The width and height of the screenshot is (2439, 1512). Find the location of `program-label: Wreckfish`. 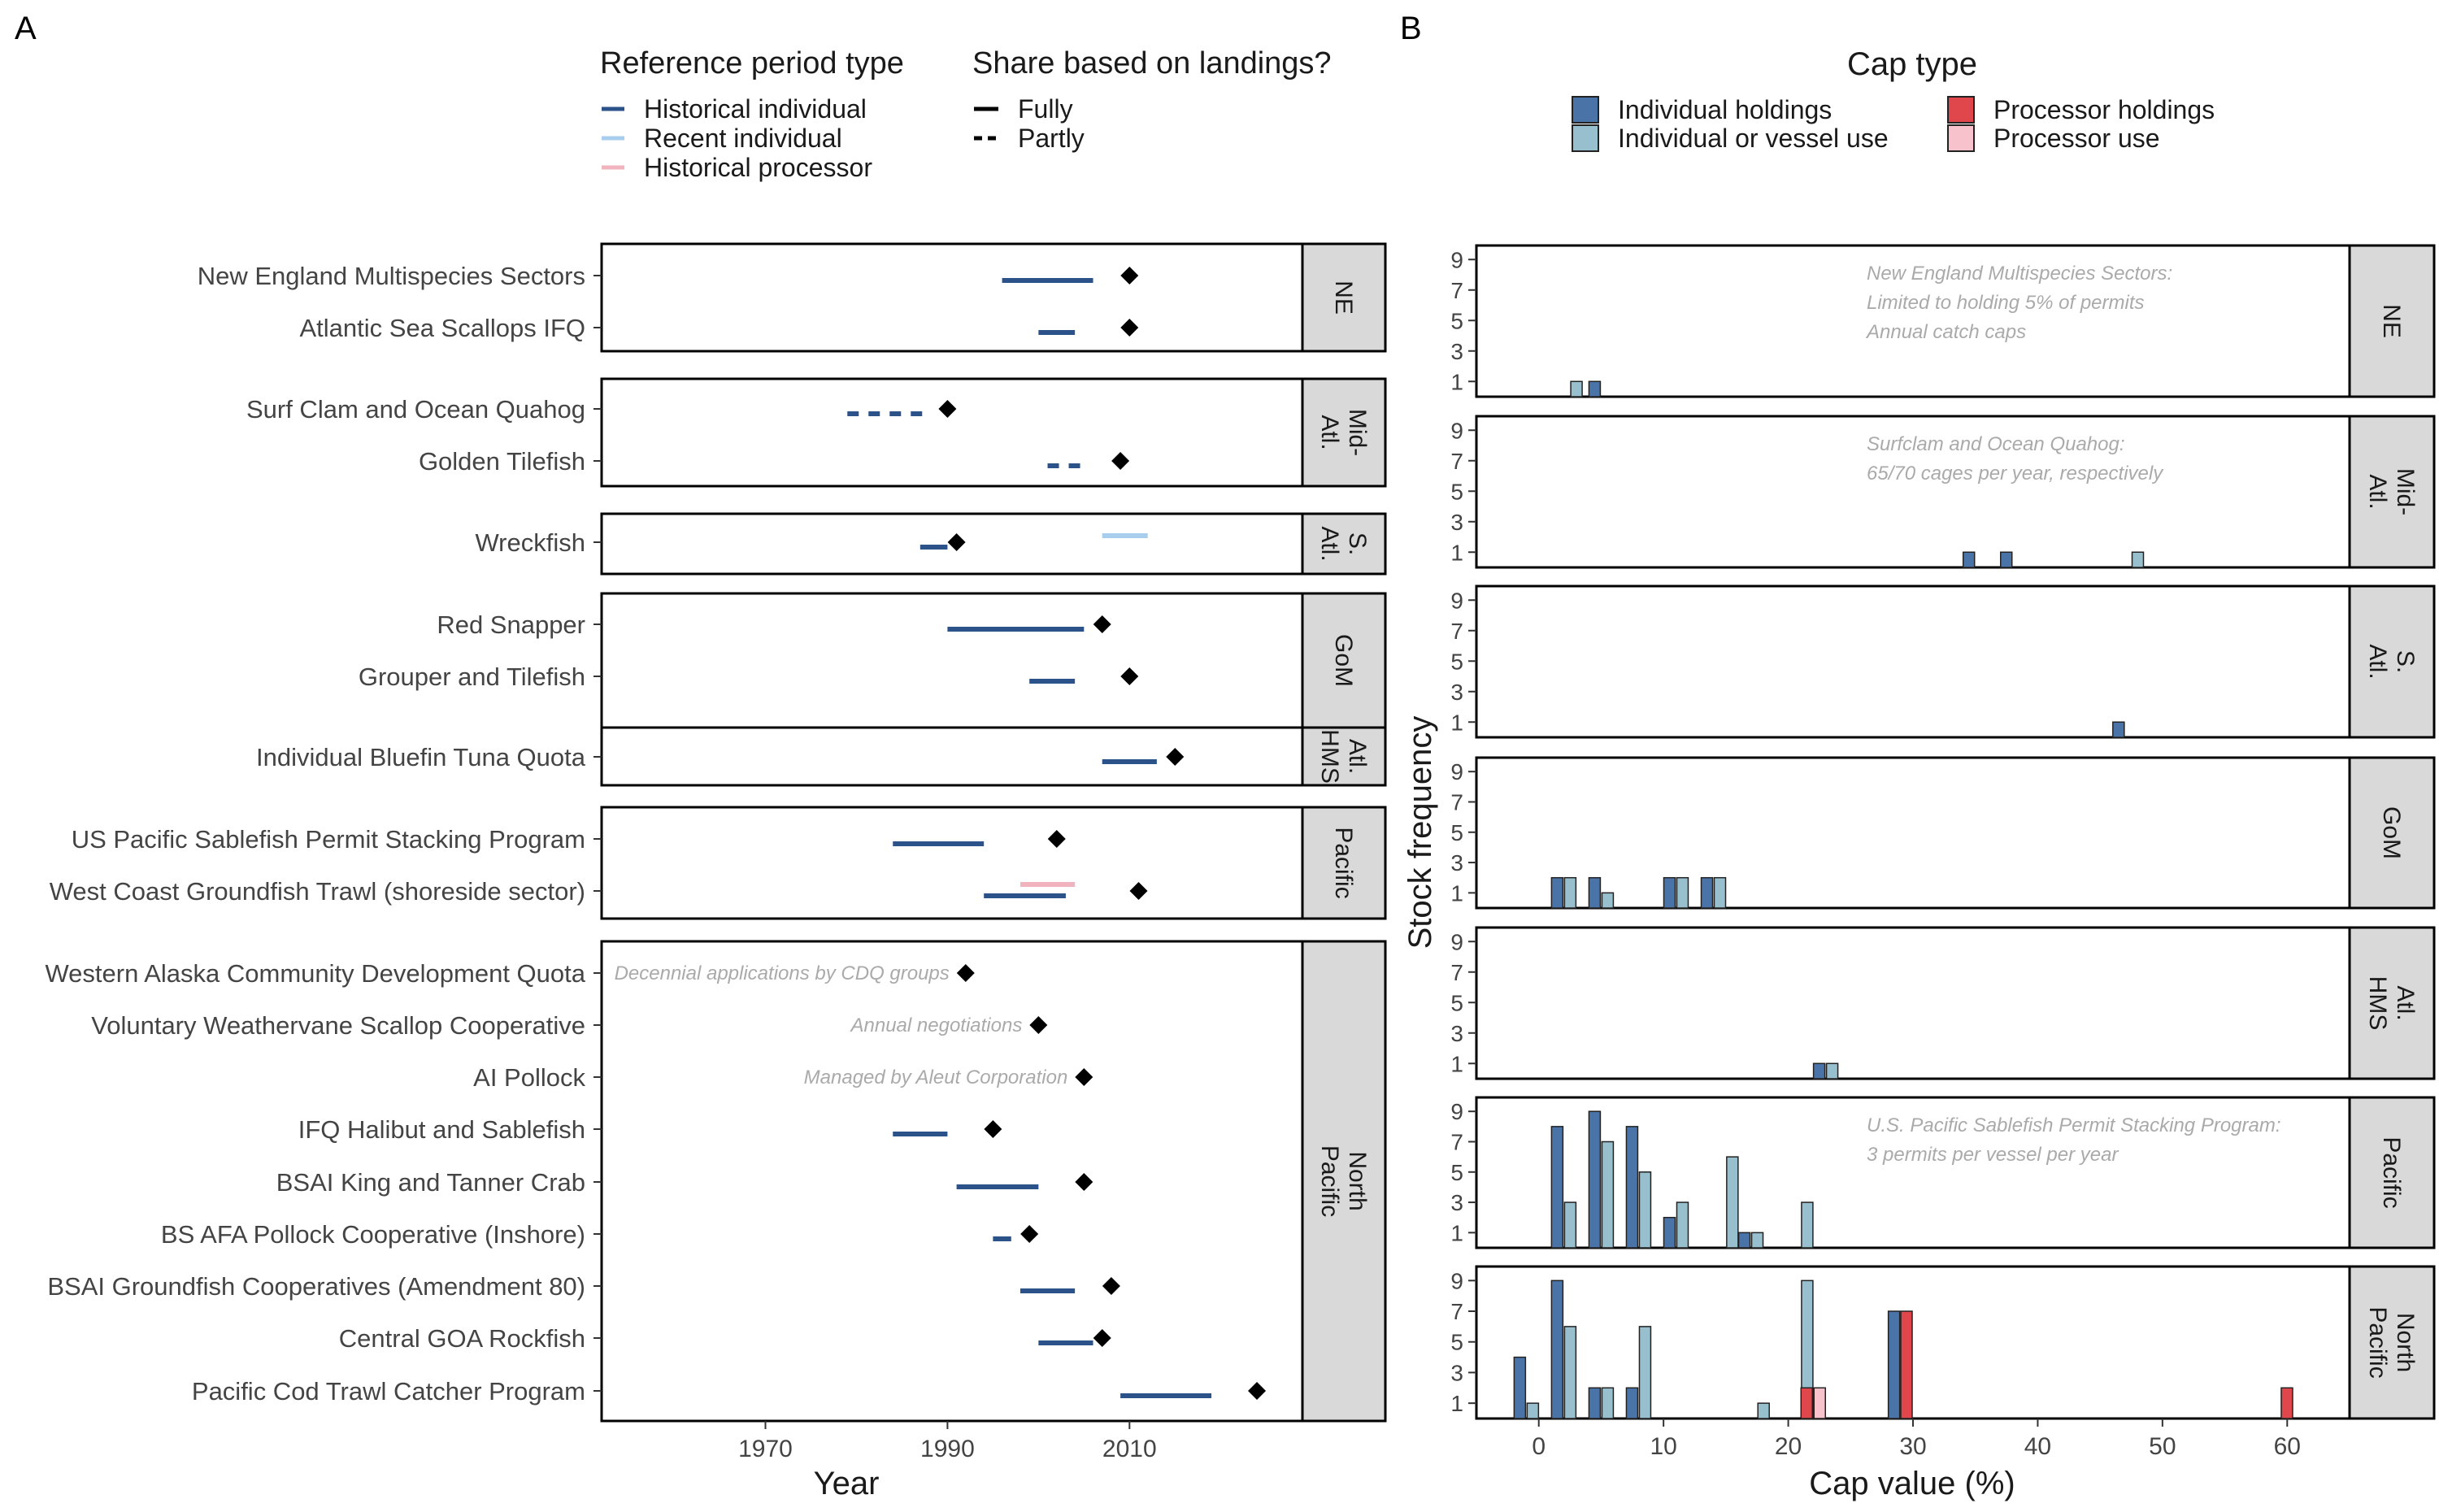

program-label: Wreckfish is located at coordinates (530, 542).